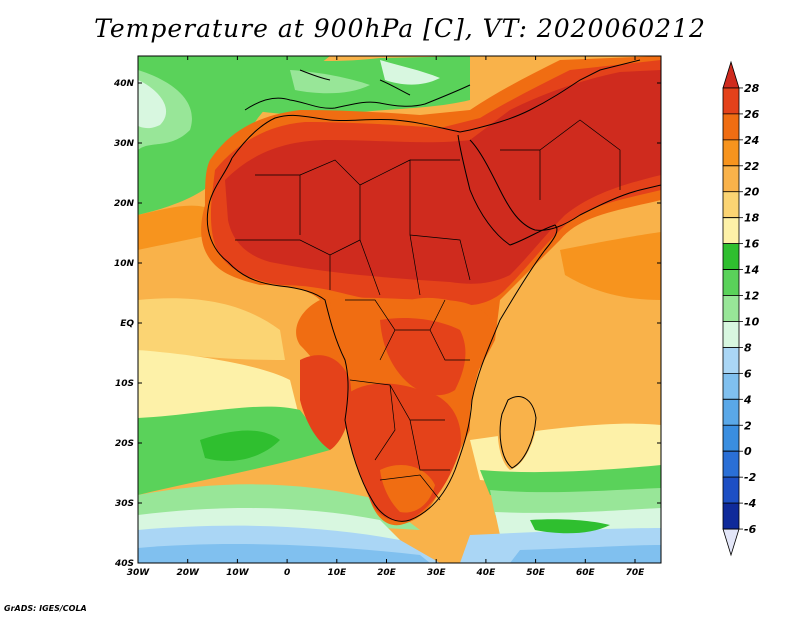  Describe the element at coordinates (752, 166) in the screenshot. I see `colorbar-label: 22` at that location.